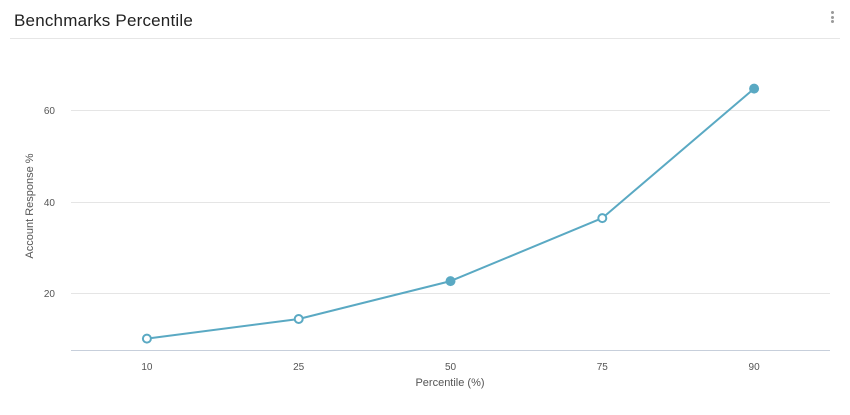 The height and width of the screenshot is (415, 850). Describe the element at coordinates (603, 367) in the screenshot. I see `x-tick-label: 75` at that location.